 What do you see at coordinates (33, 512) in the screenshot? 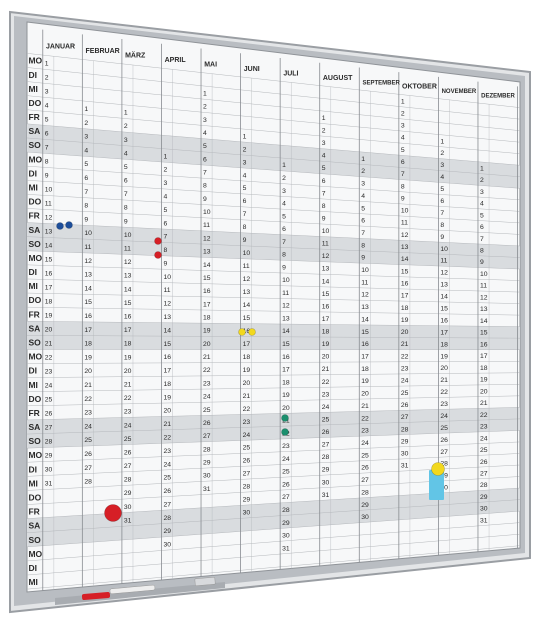
I see `weekday-label: FR` at bounding box center [33, 512].